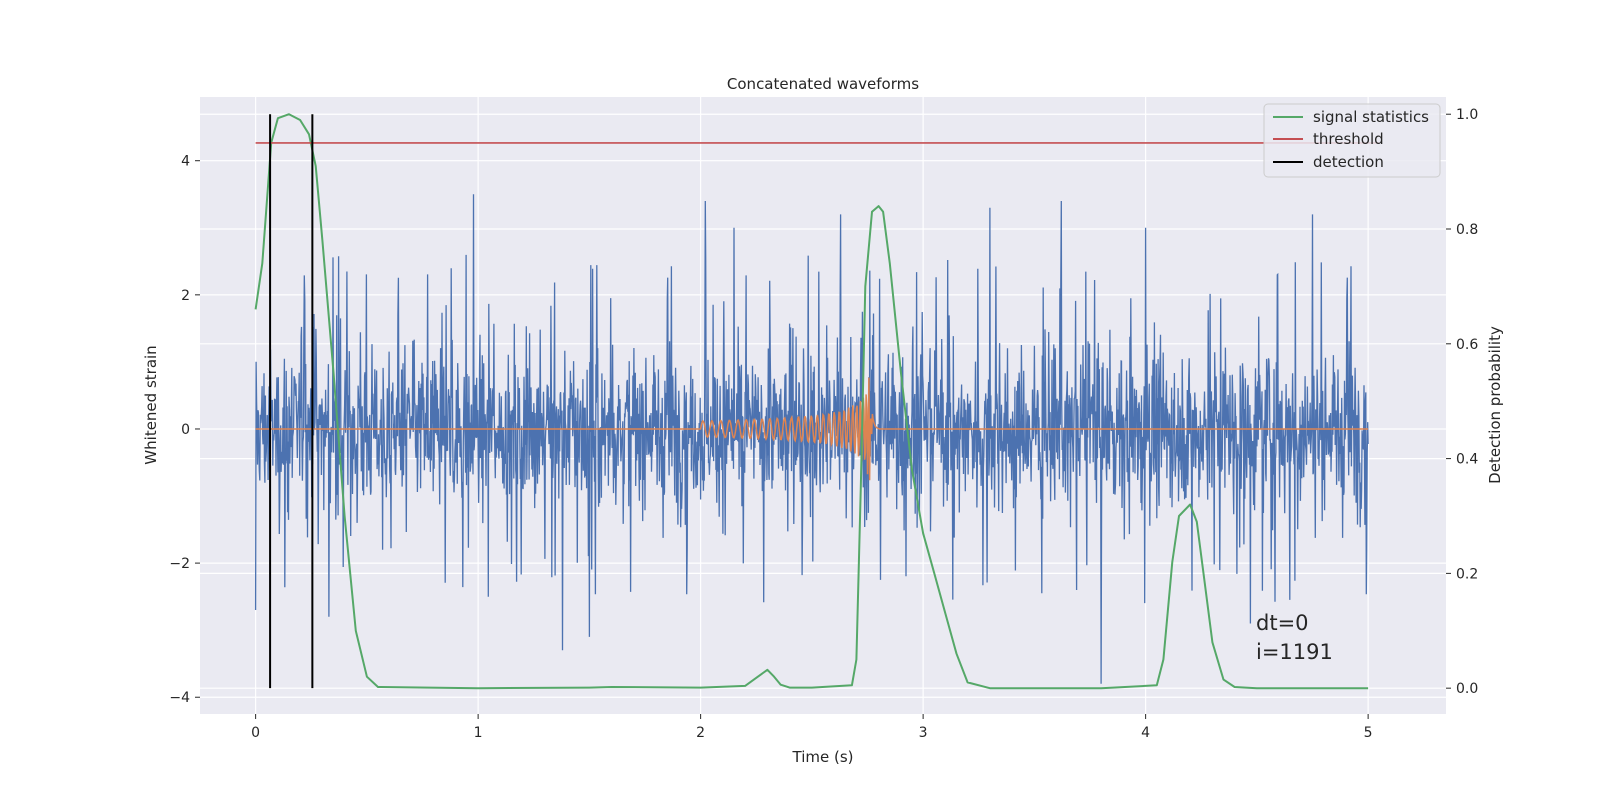 This screenshot has width=1600, height=800. What do you see at coordinates (185, 430) in the screenshot?
I see `y-left-tick-label: 0` at bounding box center [185, 430].